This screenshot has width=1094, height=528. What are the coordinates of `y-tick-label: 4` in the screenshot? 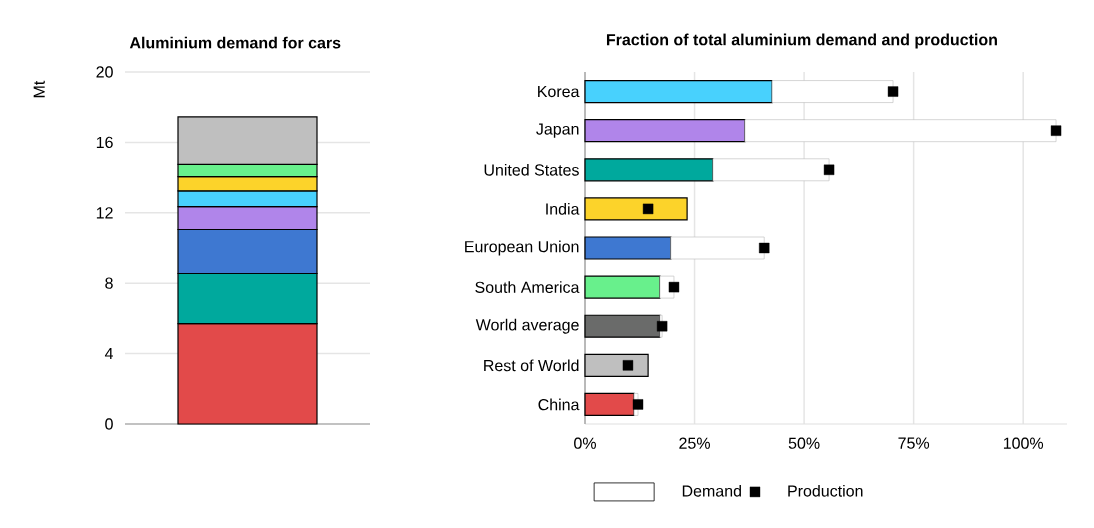 It's located at (109, 354).